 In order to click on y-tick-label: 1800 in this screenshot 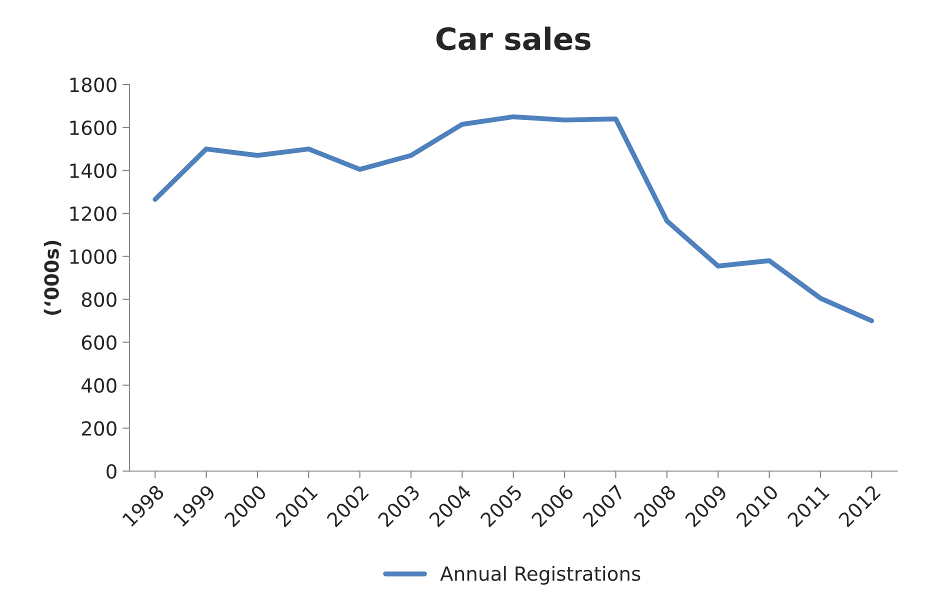, I will do `click(93, 85)`.